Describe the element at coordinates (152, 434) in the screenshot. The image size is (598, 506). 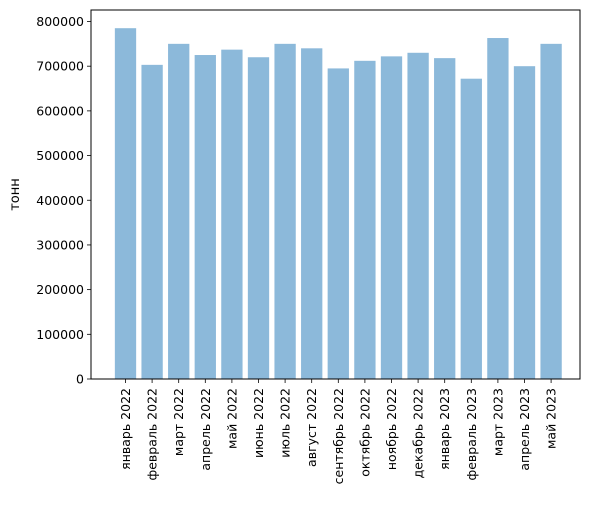
I see `x-tick-label: февраль 2022` at that location.